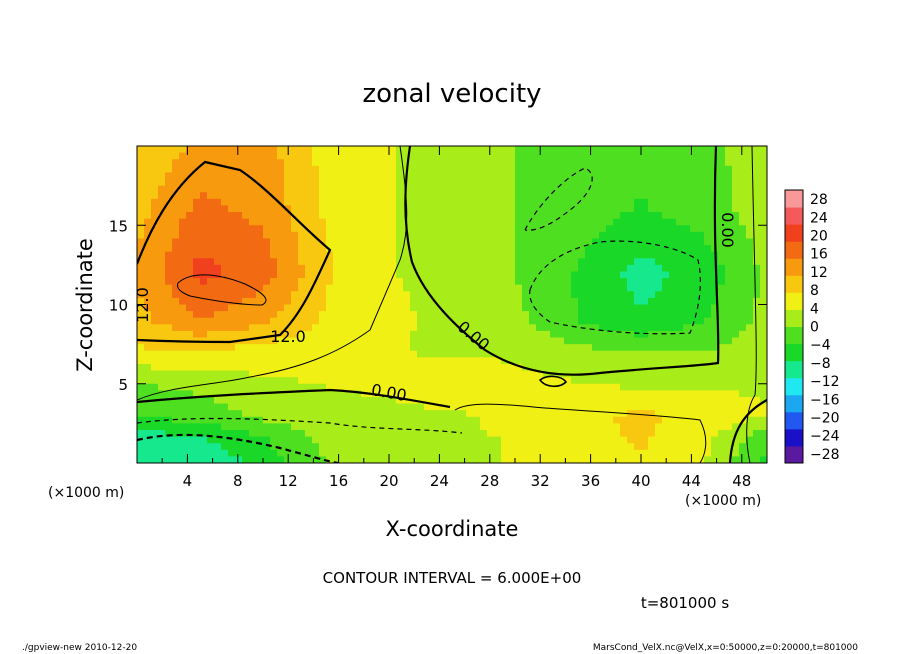  I want to click on colorbar-tick-label: 16, so click(819, 255).